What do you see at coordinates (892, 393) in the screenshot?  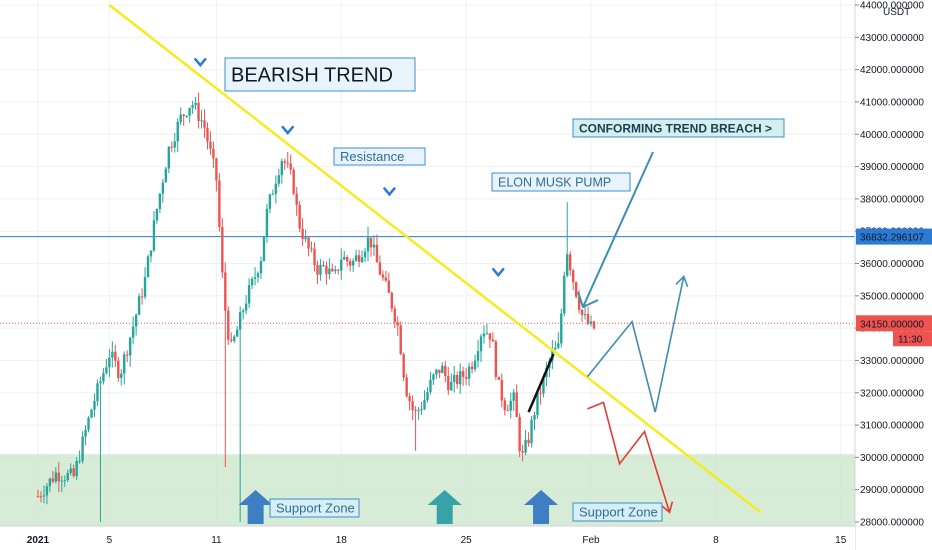 I see `price-tick-label: 32000.000000` at bounding box center [892, 393].